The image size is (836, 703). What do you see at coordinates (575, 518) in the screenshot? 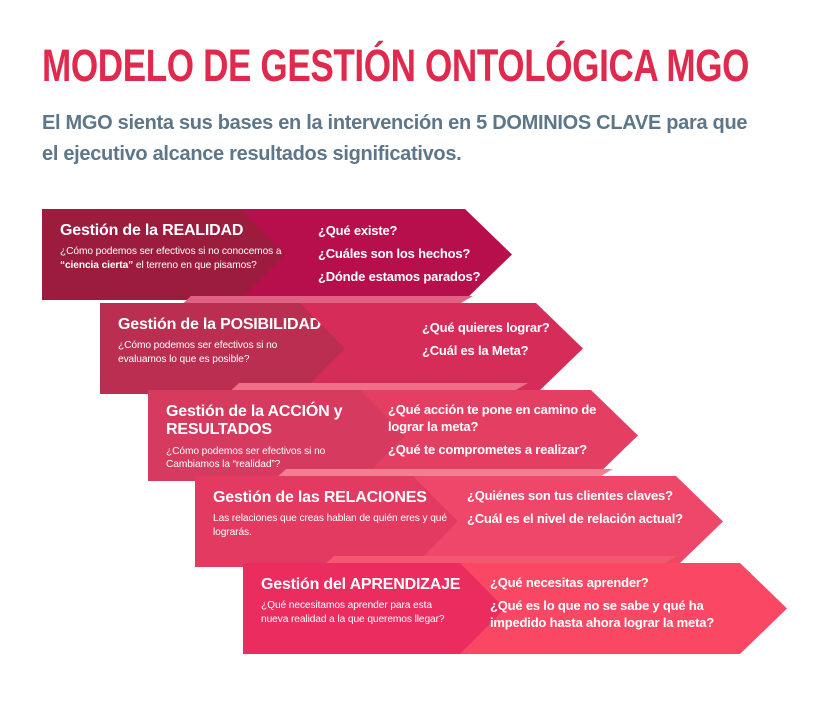
I see `question-item: ¿Cuál es el nivel de relación actual?` at bounding box center [575, 518].